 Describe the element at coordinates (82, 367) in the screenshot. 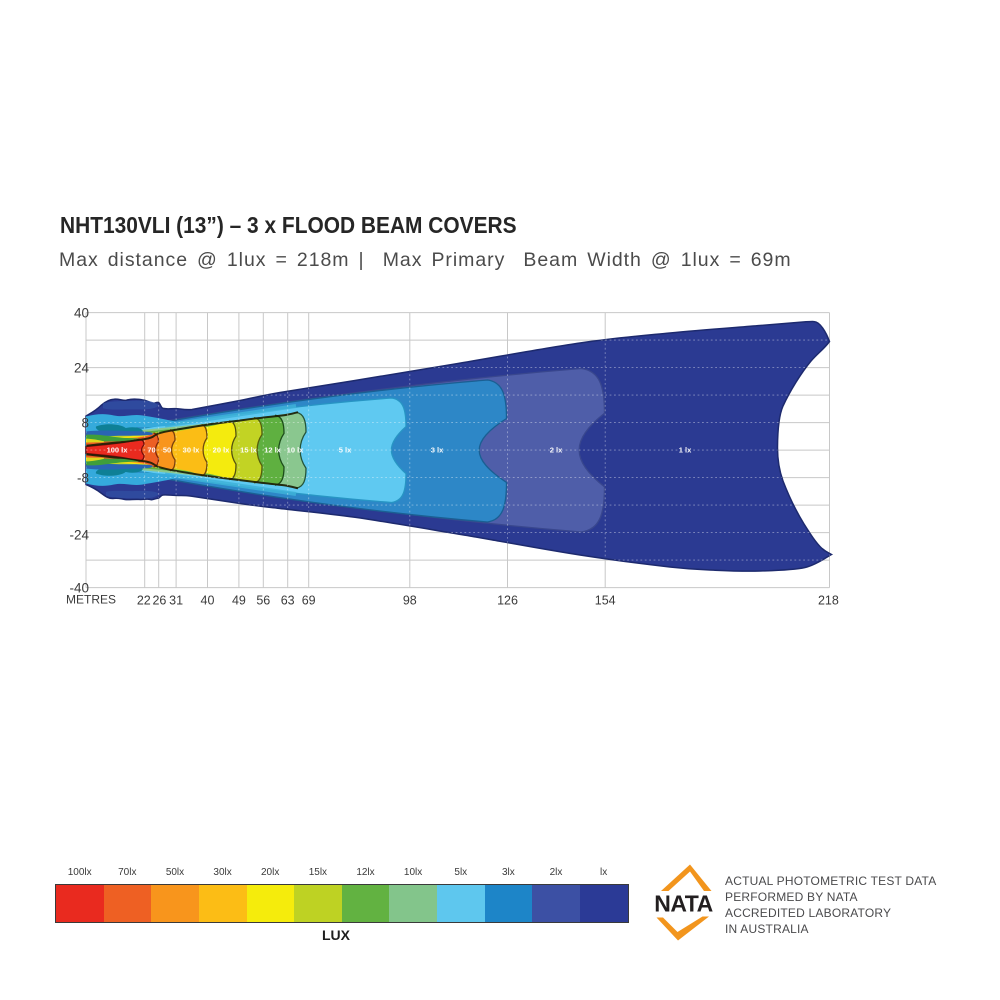

I see `svg-text: 24` at that location.